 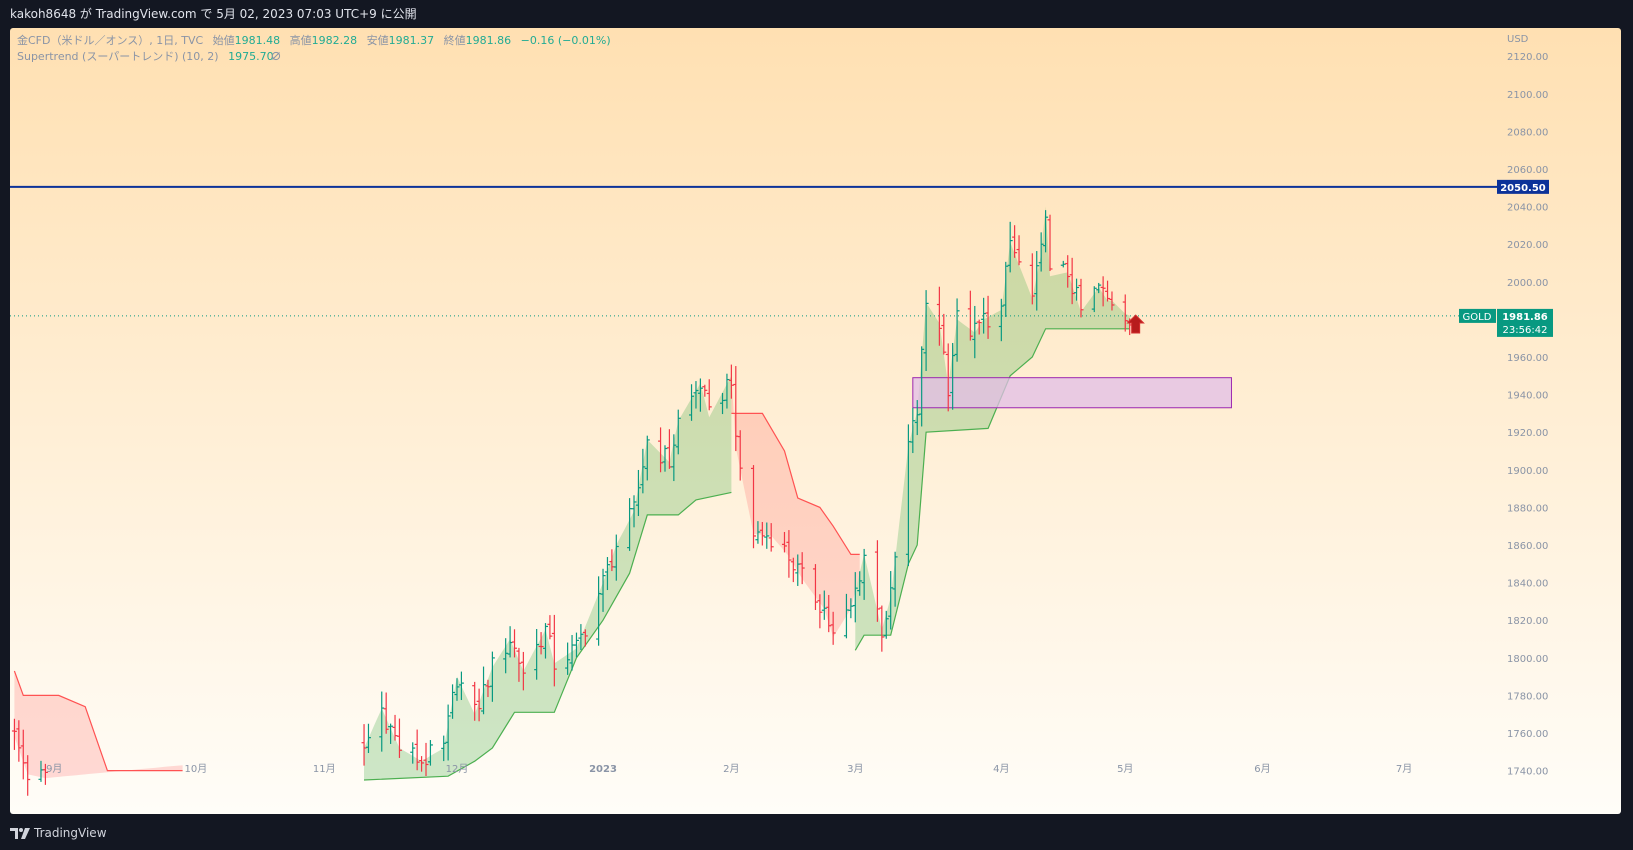 I want to click on footer: TradingView, so click(x=816, y=833).